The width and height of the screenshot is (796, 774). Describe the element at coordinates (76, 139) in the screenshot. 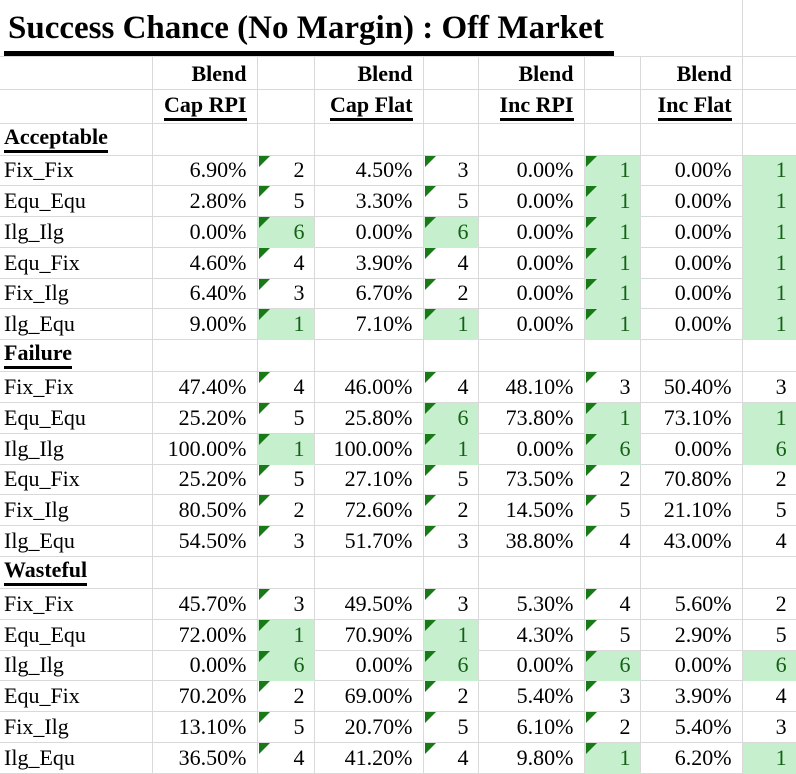

I see `section-label-cell: Acceptable` at that location.